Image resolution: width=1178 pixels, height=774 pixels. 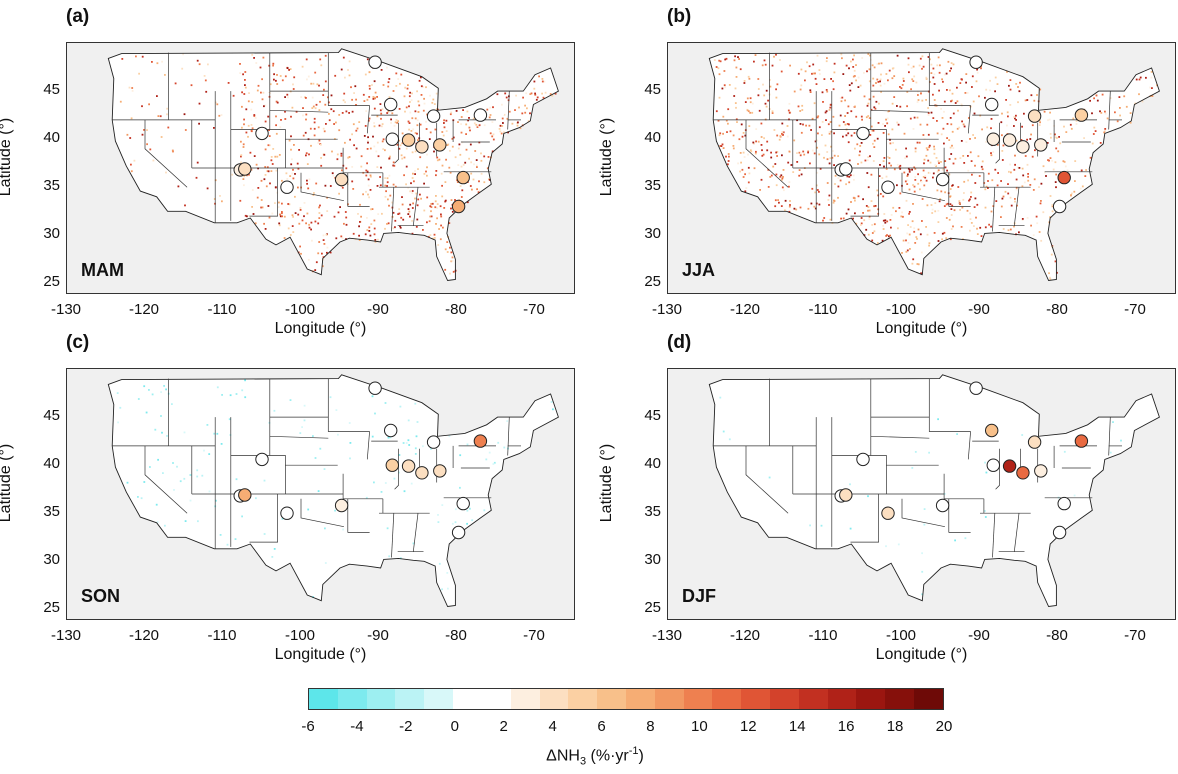 I want to click on x-tick-label: -90, so click(x=378, y=309).